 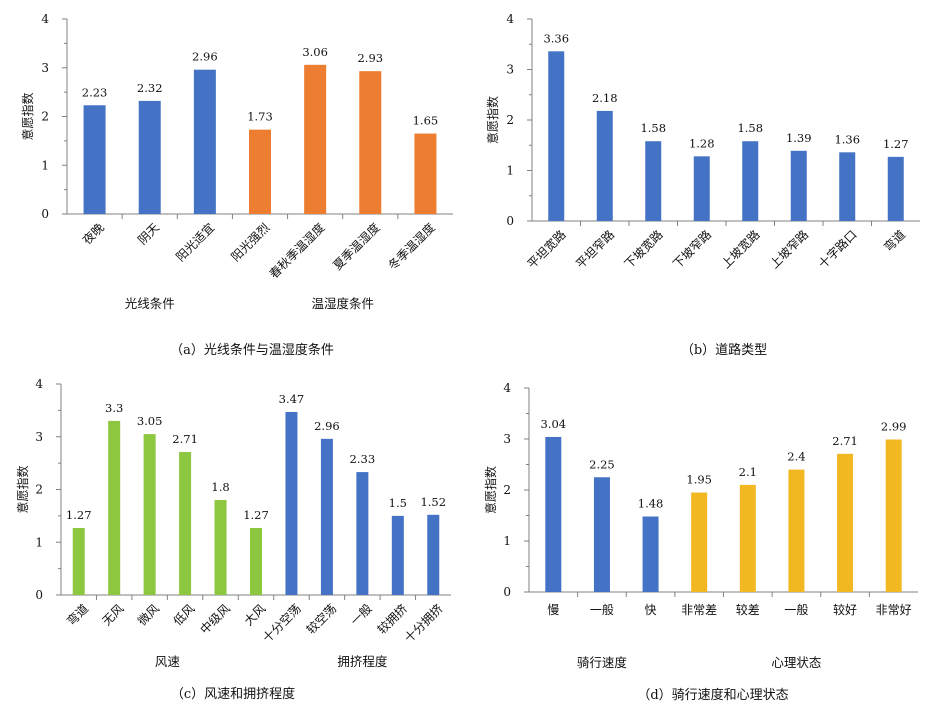 What do you see at coordinates (546, 249) in the screenshot?
I see `x-category-label: 平坦宽路` at bounding box center [546, 249].